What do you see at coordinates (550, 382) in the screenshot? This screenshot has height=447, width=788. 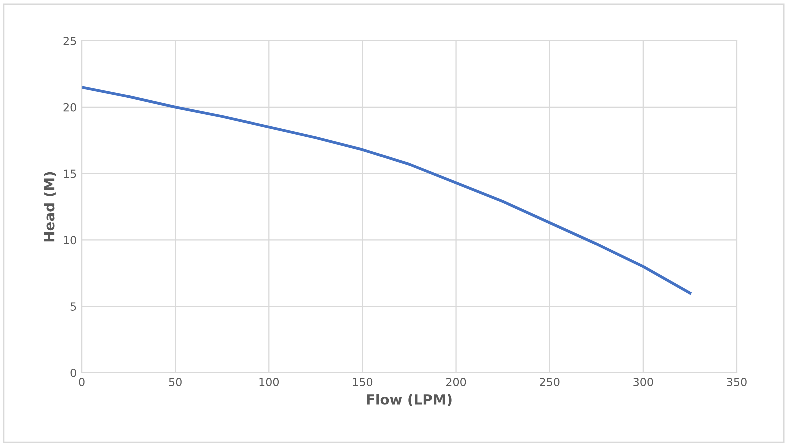 I see `x-tick-label: 250` at bounding box center [550, 382].